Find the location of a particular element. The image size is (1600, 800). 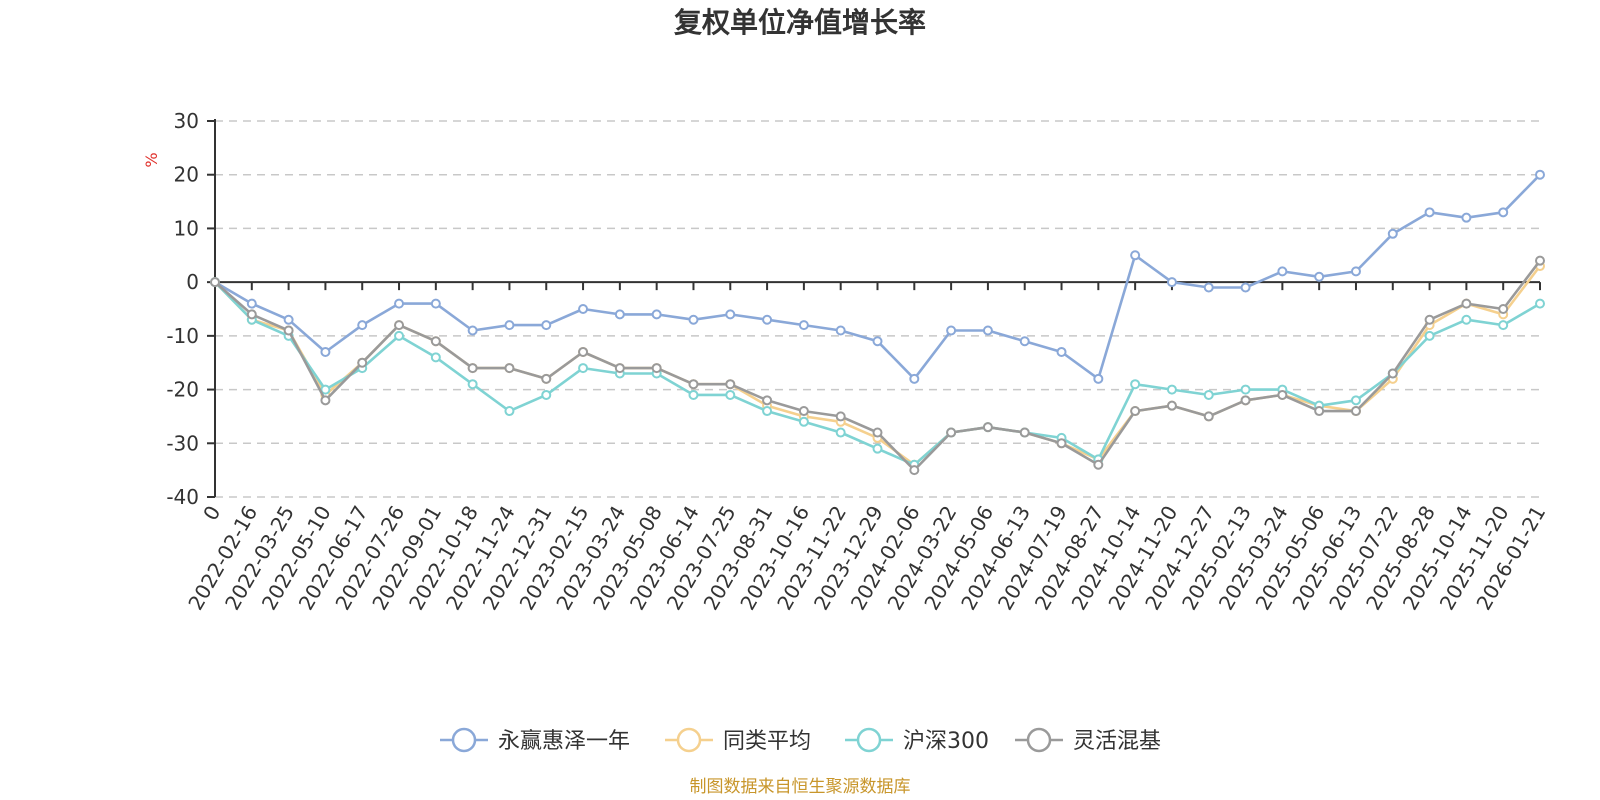

legend-item: 永赢惠泽一年 is located at coordinates (535, 740).